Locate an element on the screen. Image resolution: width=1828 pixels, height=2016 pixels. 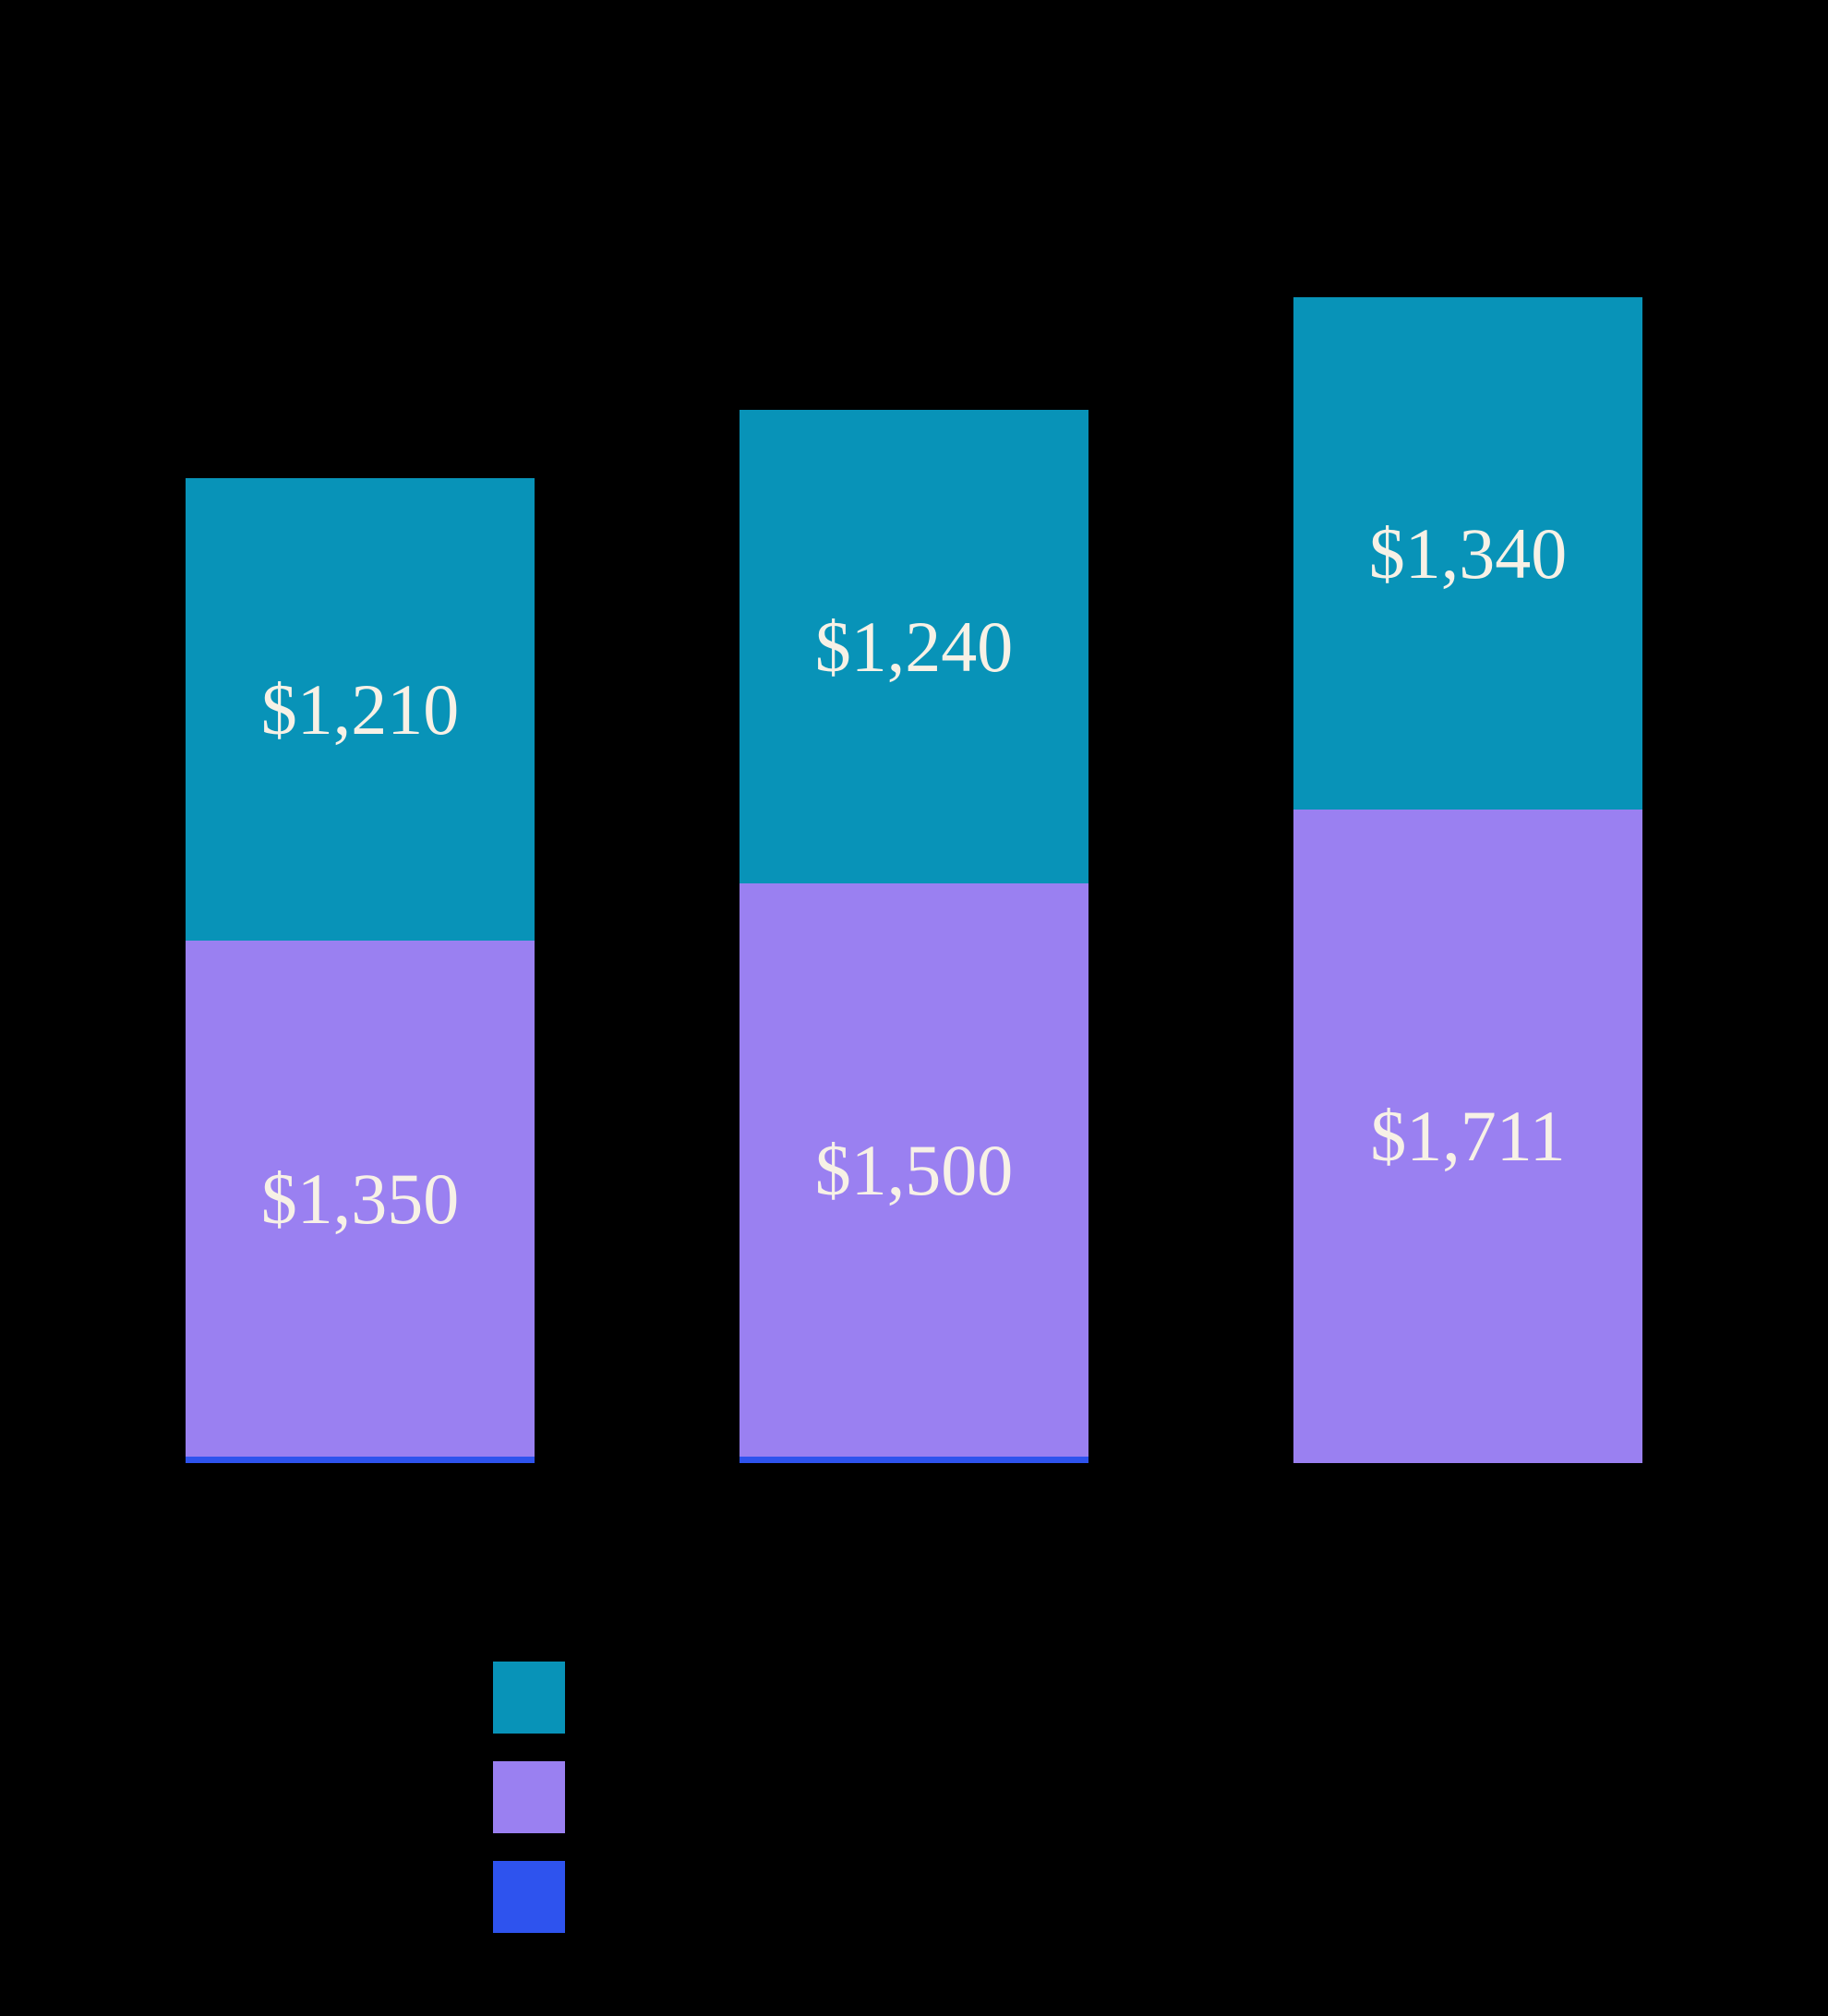
bar-value-label: $1,240 is located at coordinates (914, 646).